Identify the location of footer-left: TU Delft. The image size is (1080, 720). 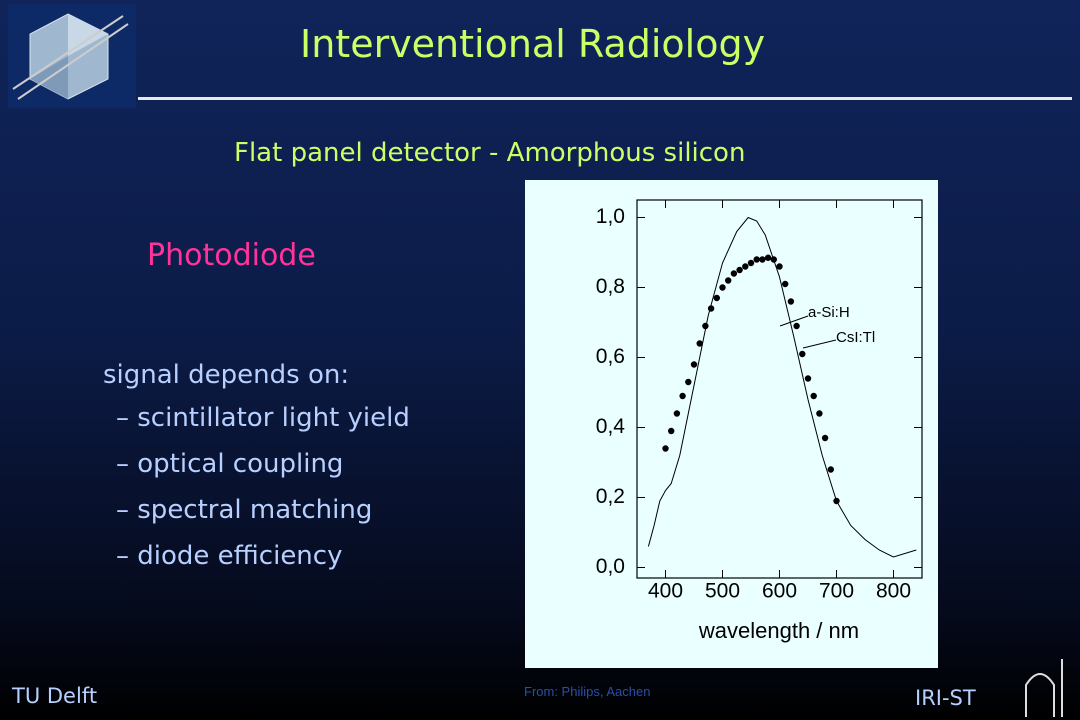
(55, 696).